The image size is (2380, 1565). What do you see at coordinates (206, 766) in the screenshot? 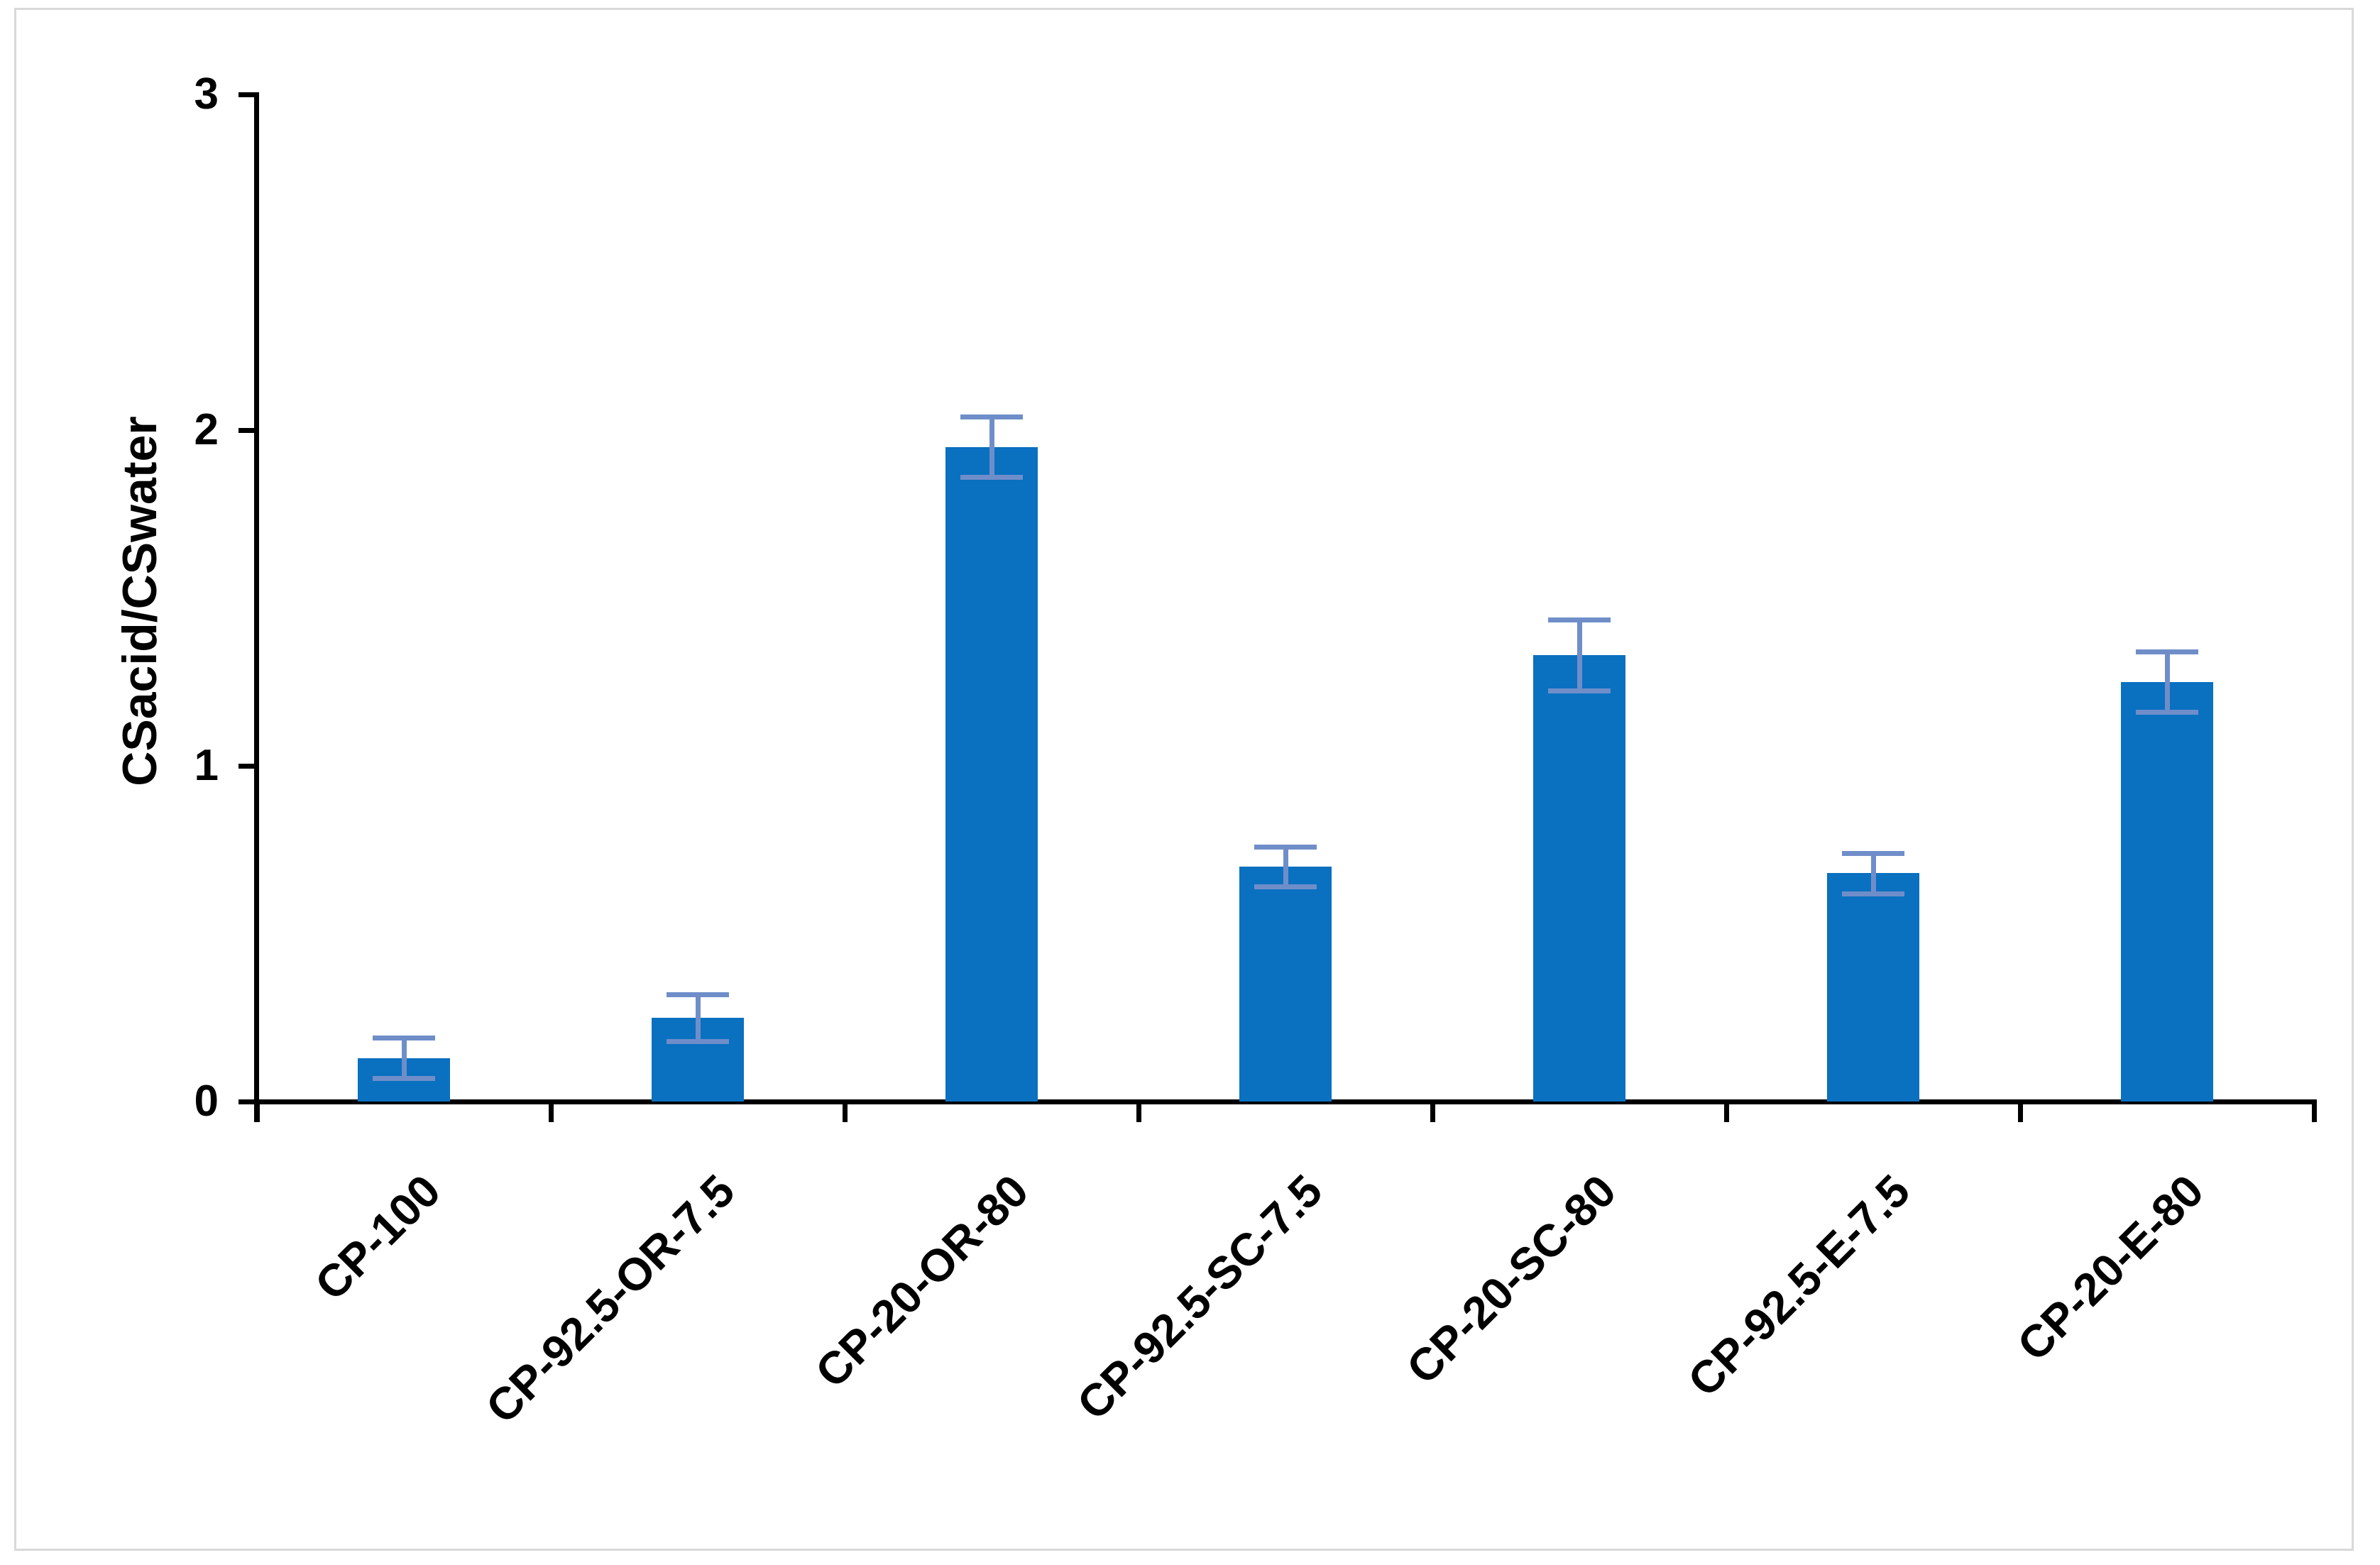
I see `y-tick-label: 1` at bounding box center [206, 766].